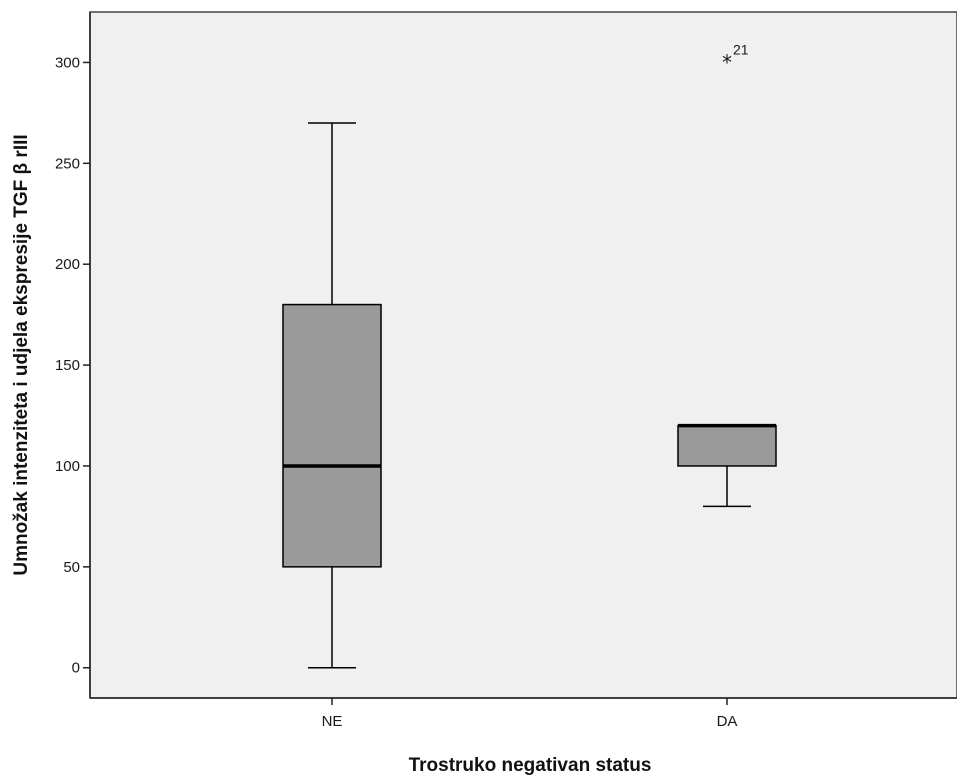 This screenshot has height=778, width=957. Describe the element at coordinates (76, 668) in the screenshot. I see `y-tick-label: 0` at that location.